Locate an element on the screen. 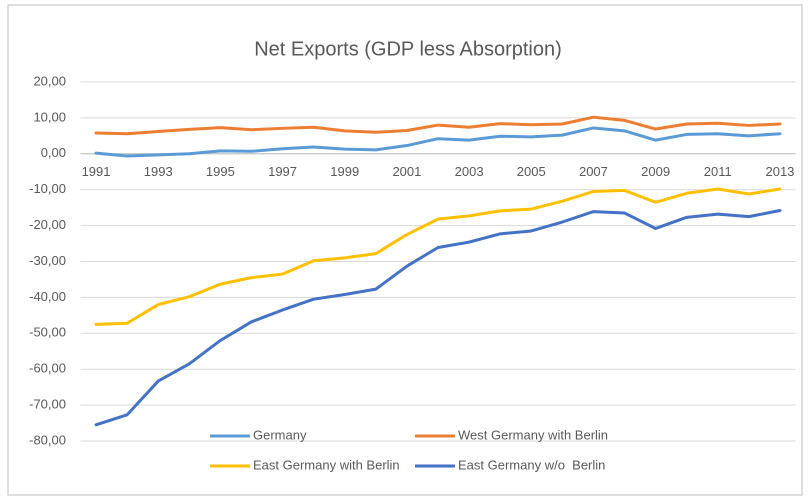  x-tick-label: 2013 is located at coordinates (779, 171).